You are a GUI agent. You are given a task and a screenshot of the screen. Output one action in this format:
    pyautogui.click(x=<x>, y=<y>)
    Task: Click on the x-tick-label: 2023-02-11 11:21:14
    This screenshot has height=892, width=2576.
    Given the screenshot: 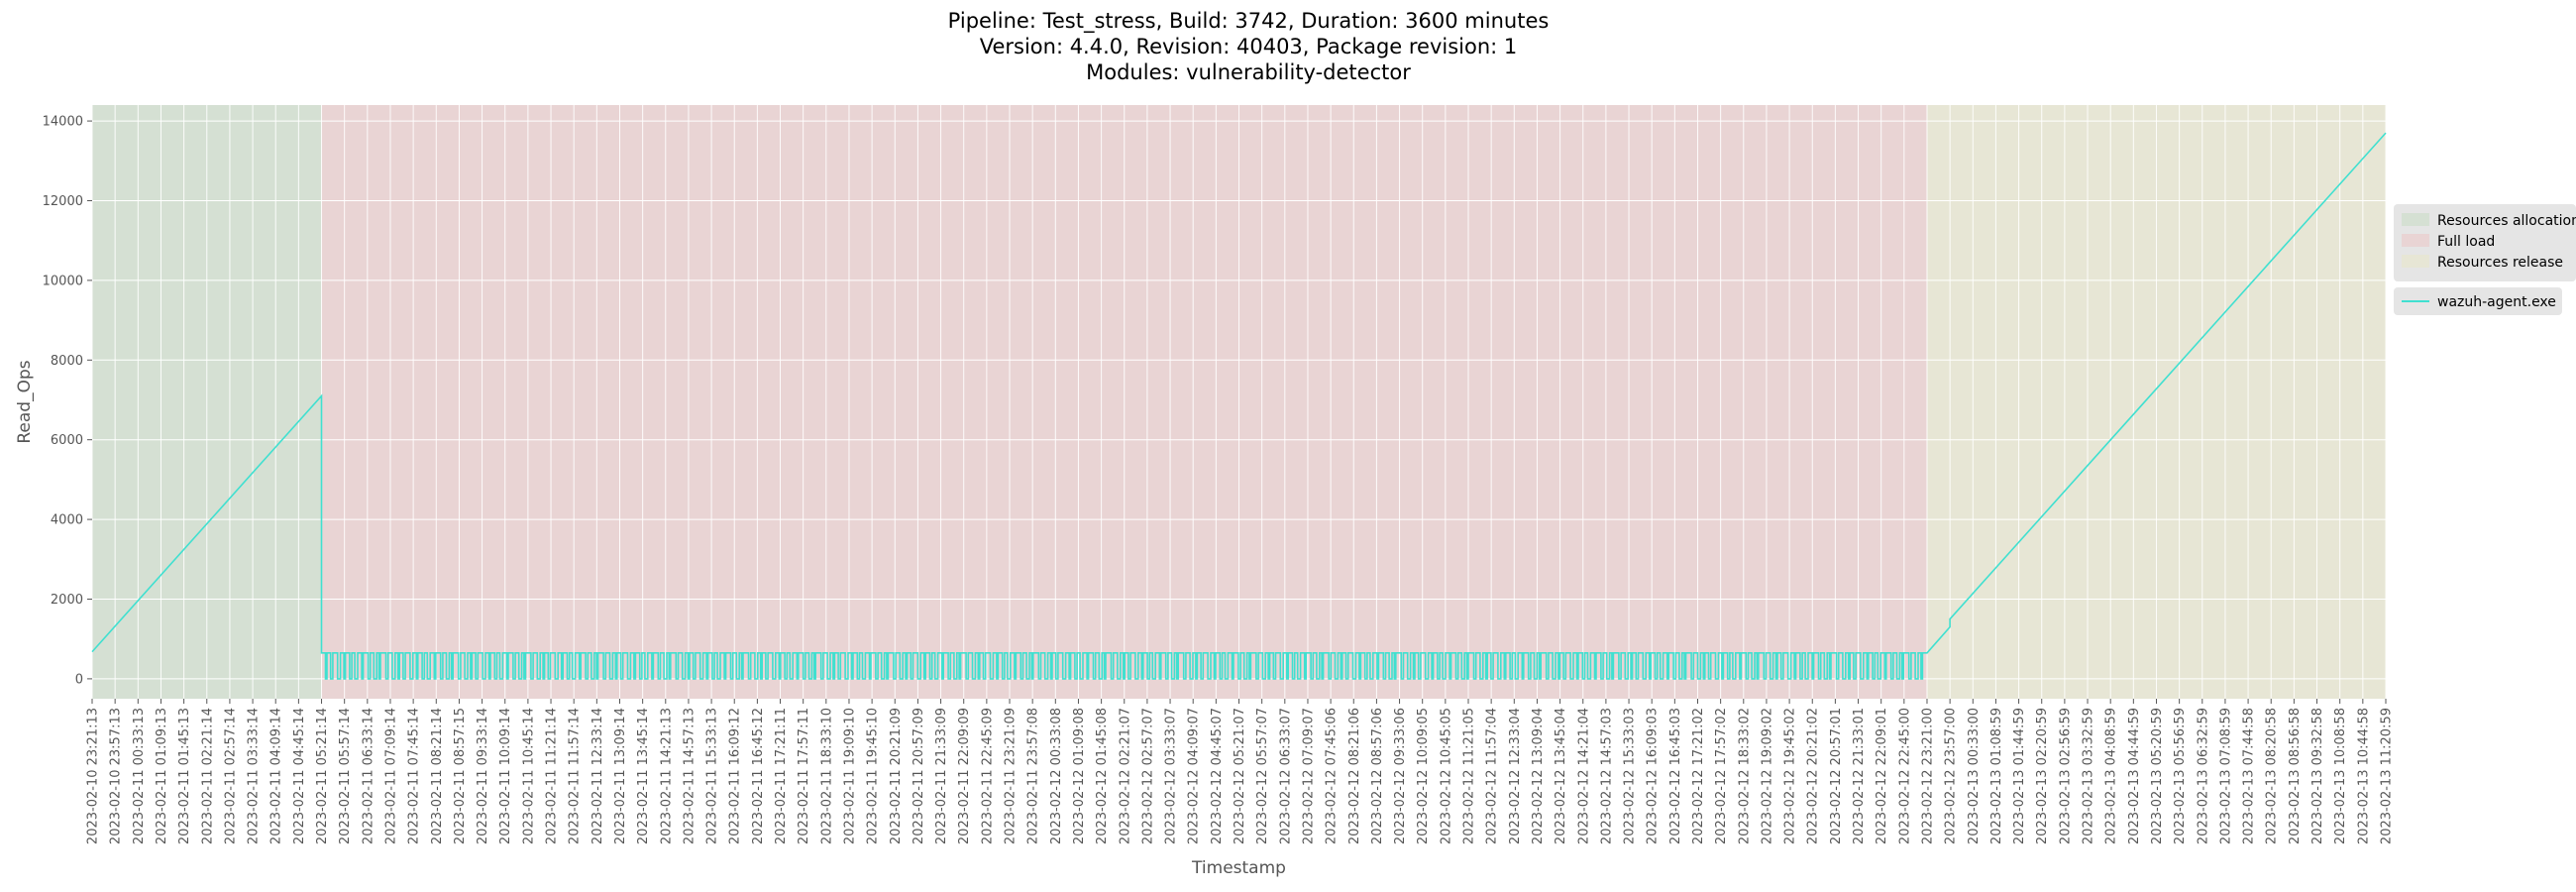 What is the action you would take?
    pyautogui.click(x=552, y=776)
    